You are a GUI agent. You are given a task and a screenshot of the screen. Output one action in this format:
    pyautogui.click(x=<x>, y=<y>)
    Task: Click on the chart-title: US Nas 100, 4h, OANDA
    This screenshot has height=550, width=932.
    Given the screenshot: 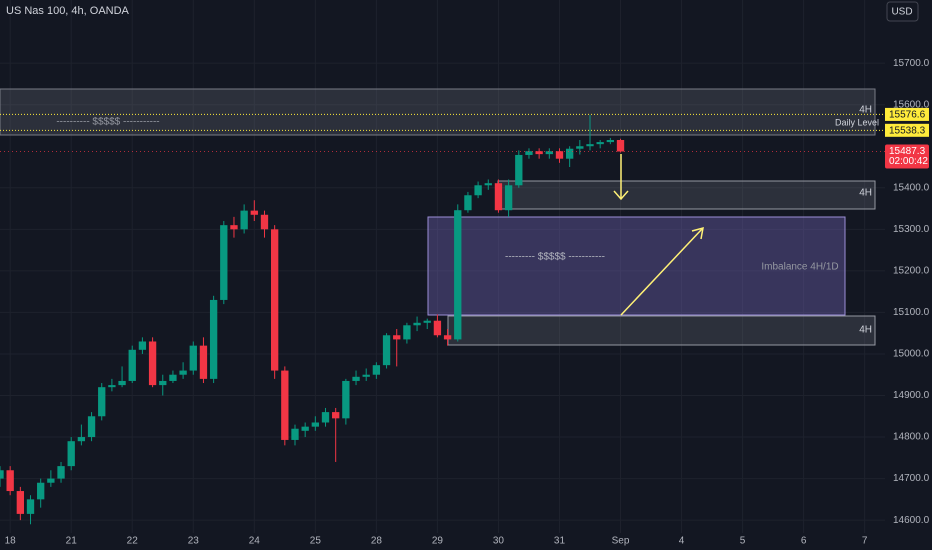 What is the action you would take?
    pyautogui.click(x=68, y=11)
    